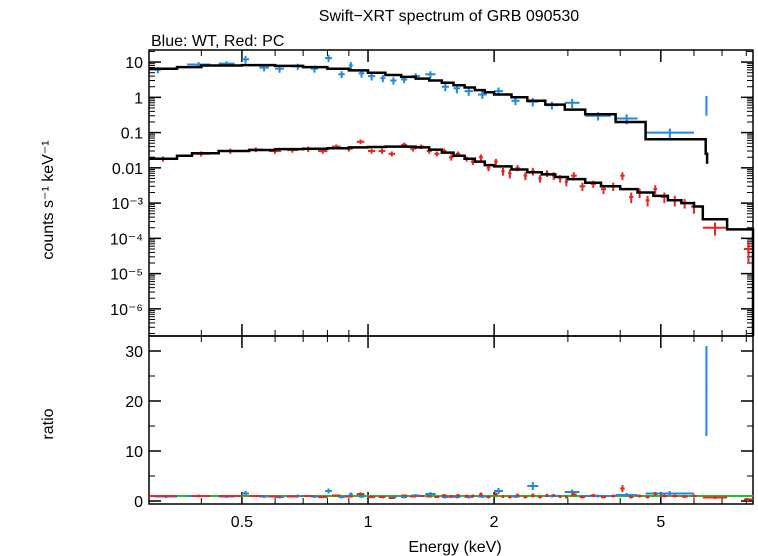  I want to click on spectrum-y-axis-label: counts s⁻¹ keV⁻¹, so click(48, 199).